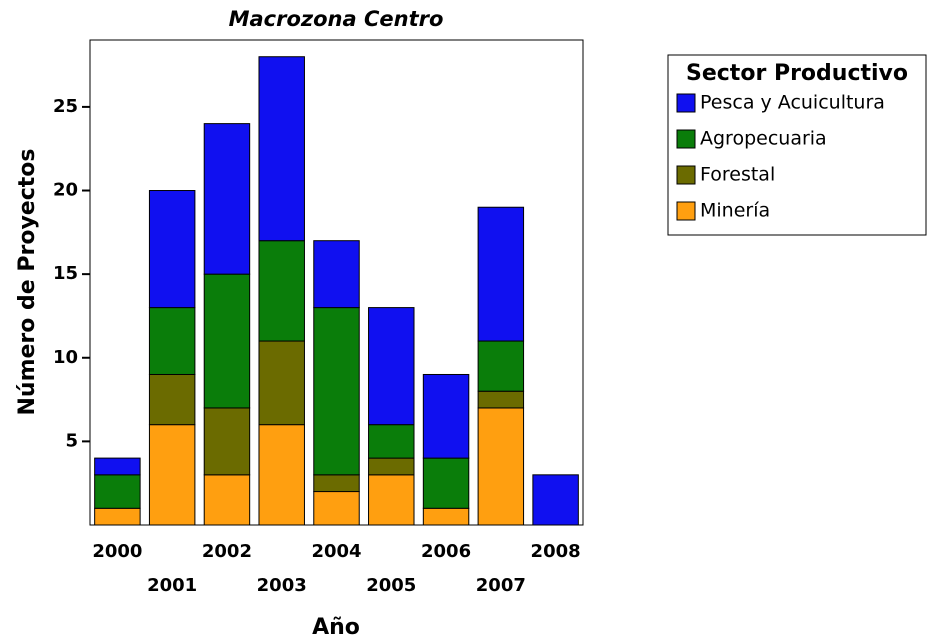 The image size is (932, 644). What do you see at coordinates (117, 551) in the screenshot?
I see `x-tick-label: 2000` at bounding box center [117, 551].